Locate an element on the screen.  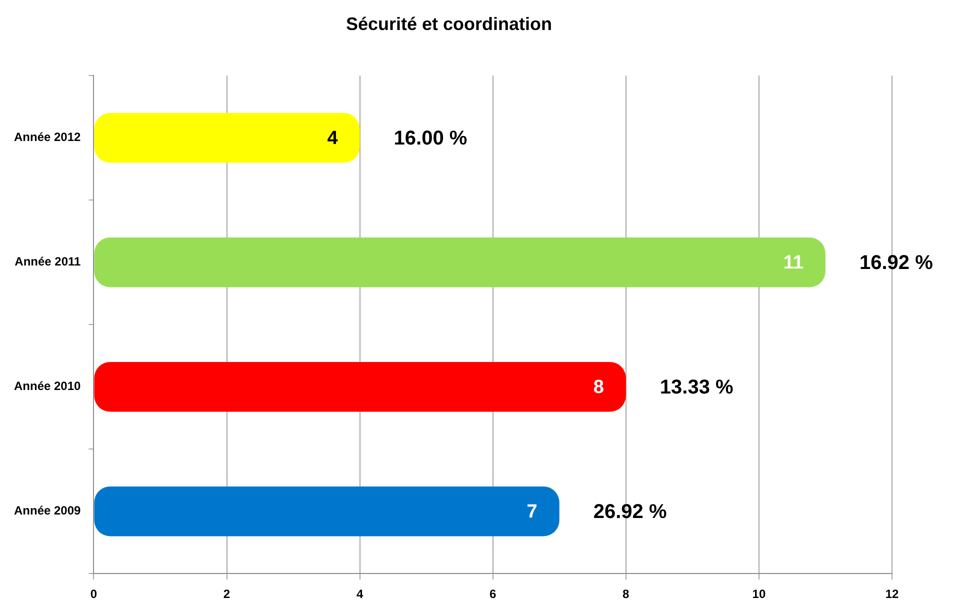
chart-title: Sécurité et coordination is located at coordinates (449, 24).